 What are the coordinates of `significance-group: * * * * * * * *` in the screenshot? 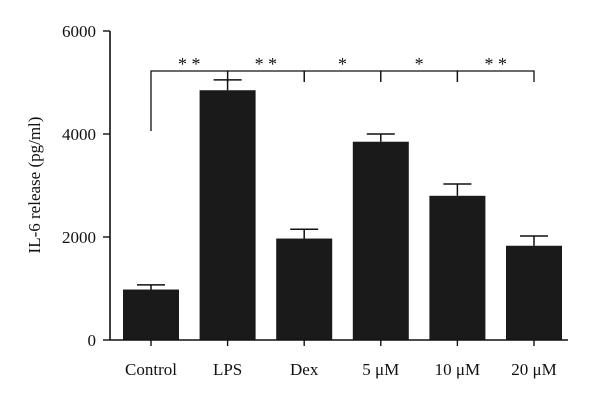 It's located at (342, 92).